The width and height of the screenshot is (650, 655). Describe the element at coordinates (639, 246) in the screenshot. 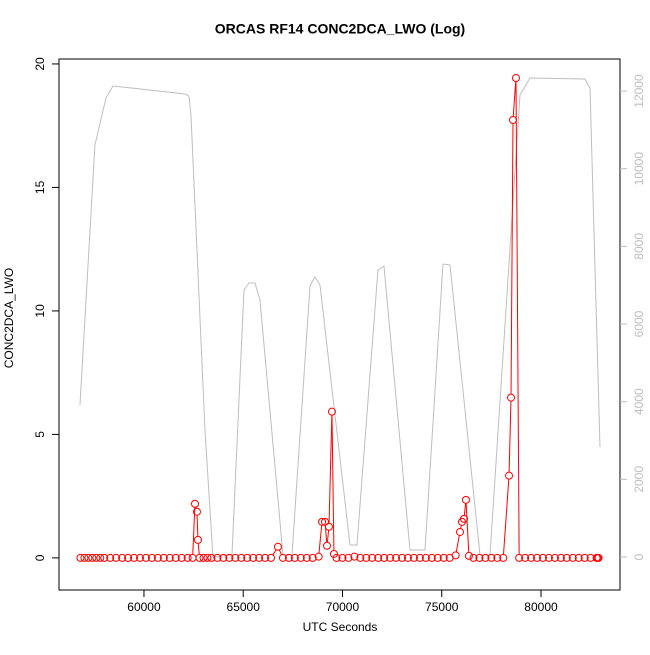

I see `y2-tick-label: 8000` at that location.